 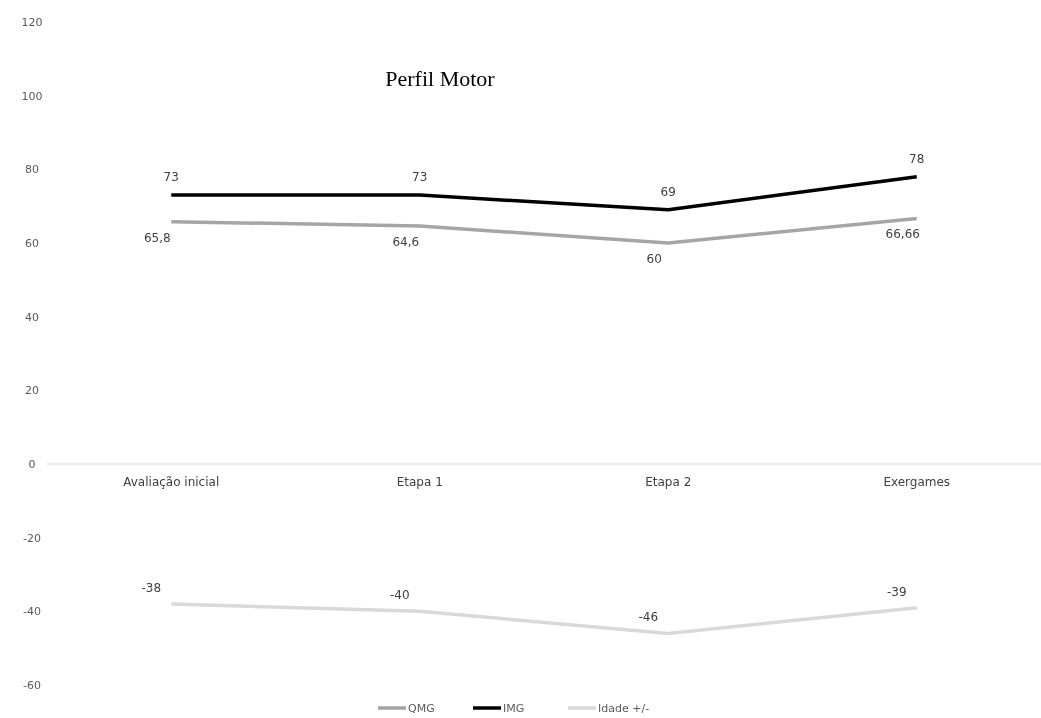 I want to click on text: Perfil Motor, so click(x=440, y=78).